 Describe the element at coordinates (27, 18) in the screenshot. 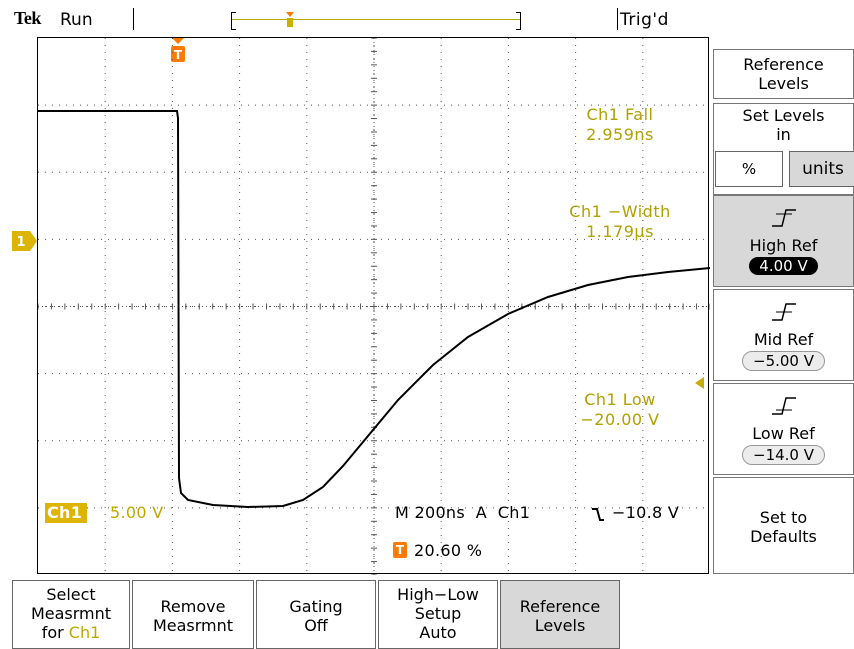

I see `brand-logo: Tek` at that location.